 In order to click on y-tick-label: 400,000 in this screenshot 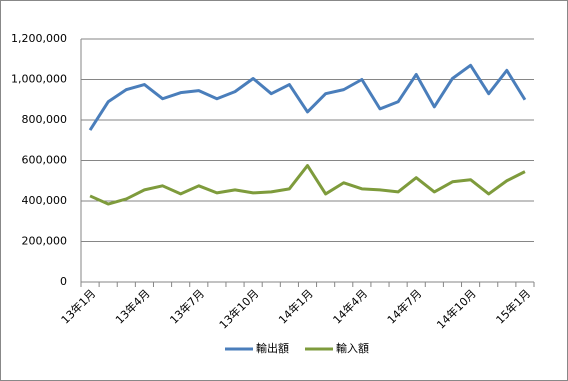, I will do `click(45, 200)`.